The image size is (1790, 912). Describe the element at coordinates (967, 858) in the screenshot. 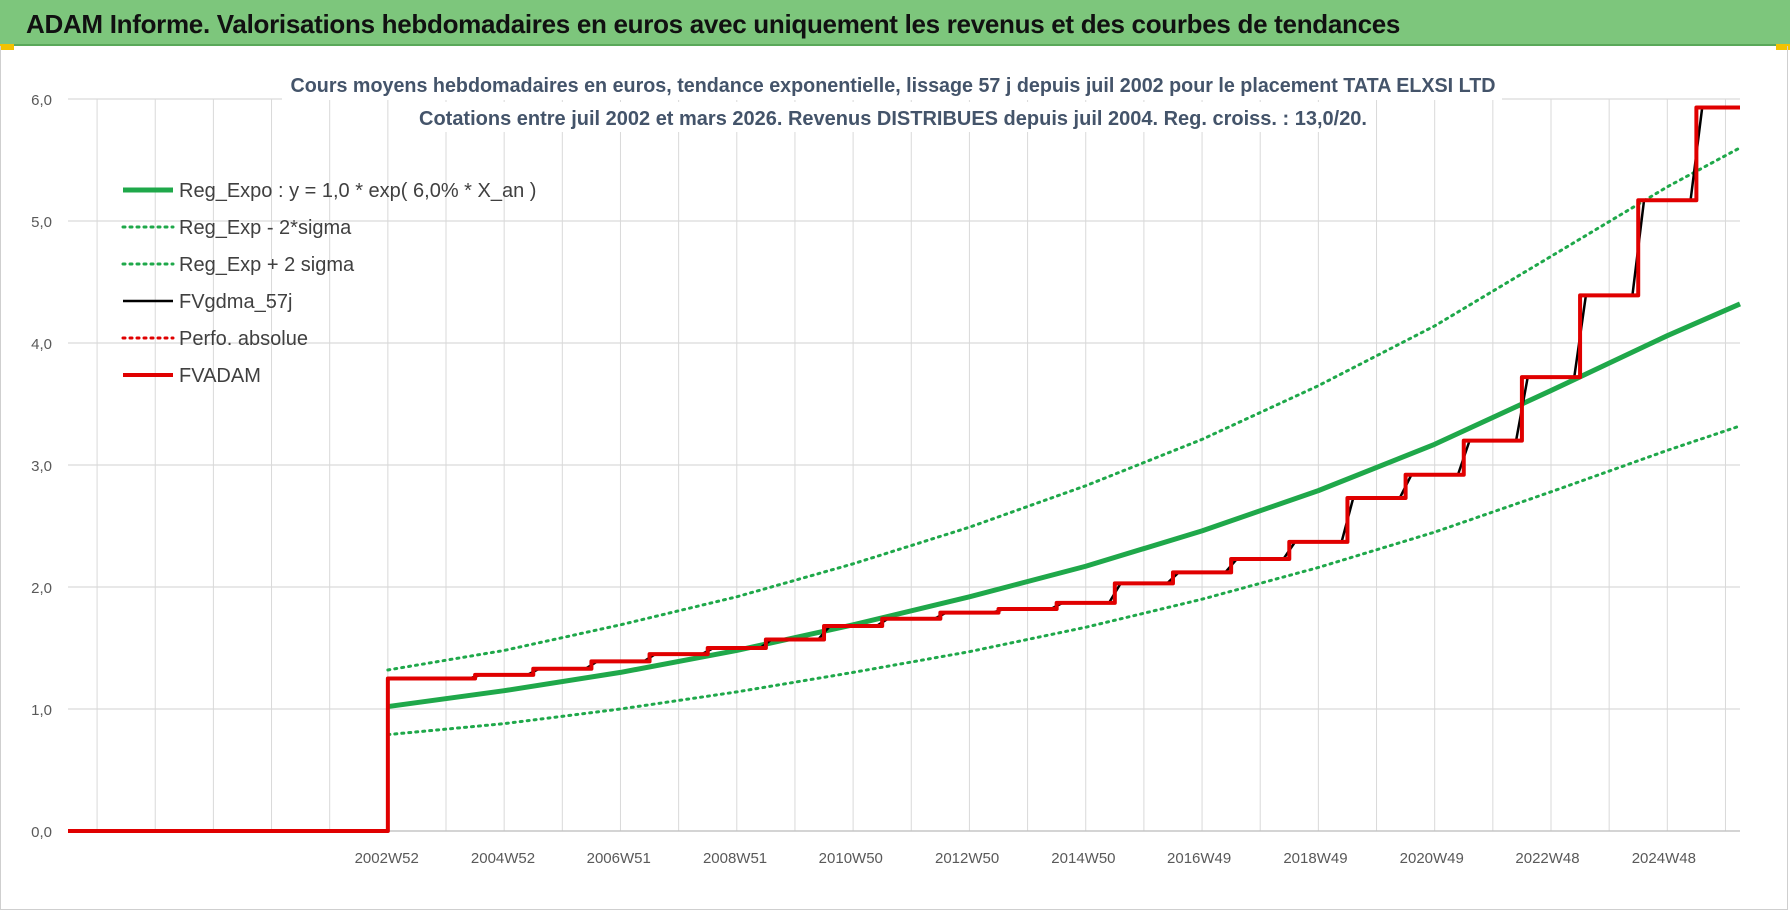

I see `x-tick-label: 2012W50` at that location.